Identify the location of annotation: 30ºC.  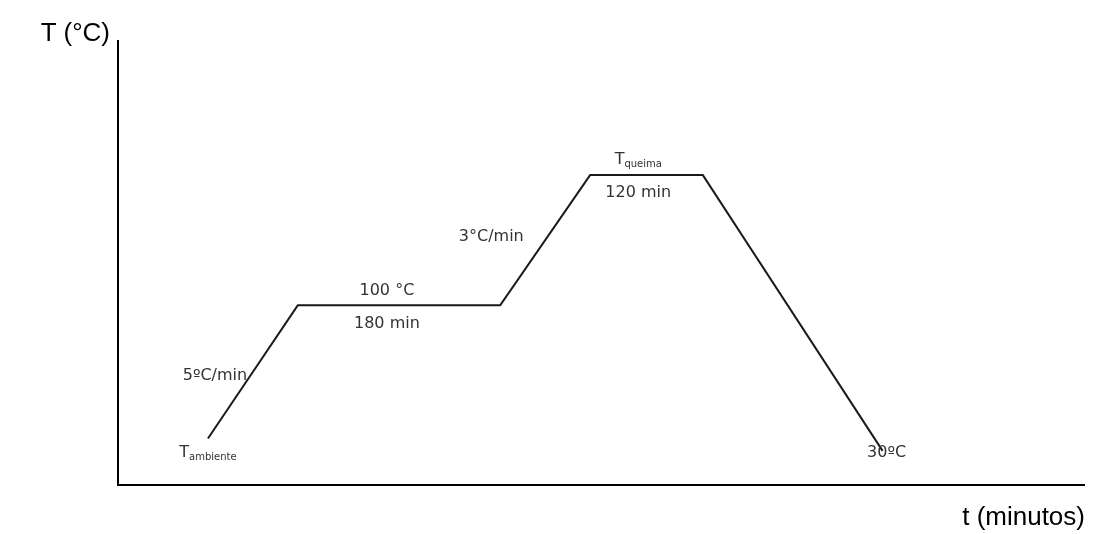
(887, 452).